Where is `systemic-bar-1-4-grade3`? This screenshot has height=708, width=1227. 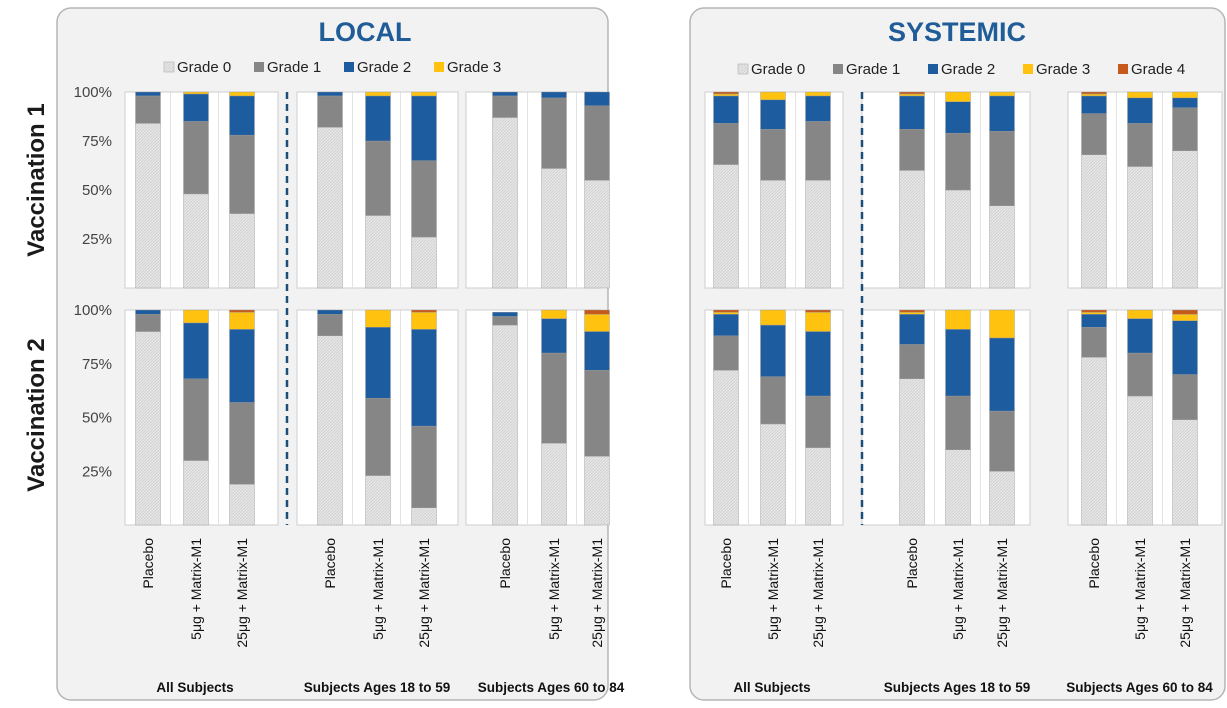
systemic-bar-1-4-grade3 is located at coordinates (912, 95).